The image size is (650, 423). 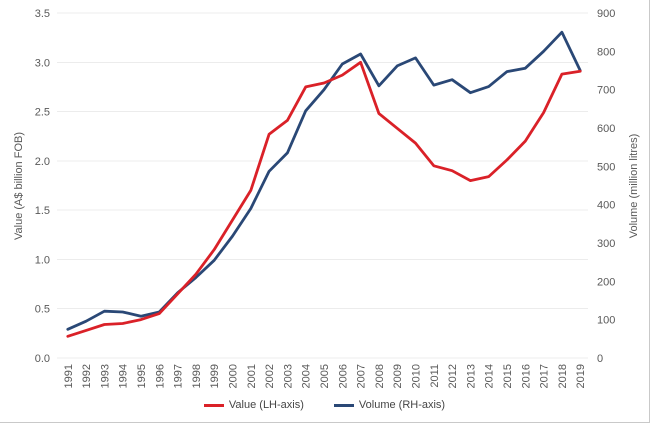 What do you see at coordinates (606, 129) in the screenshot?
I see `y-right-tick-label: 600` at bounding box center [606, 129].